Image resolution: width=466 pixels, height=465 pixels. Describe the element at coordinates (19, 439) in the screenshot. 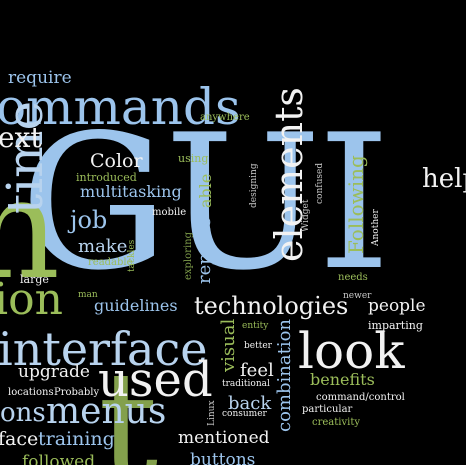

I see `word-face: face` at that location.